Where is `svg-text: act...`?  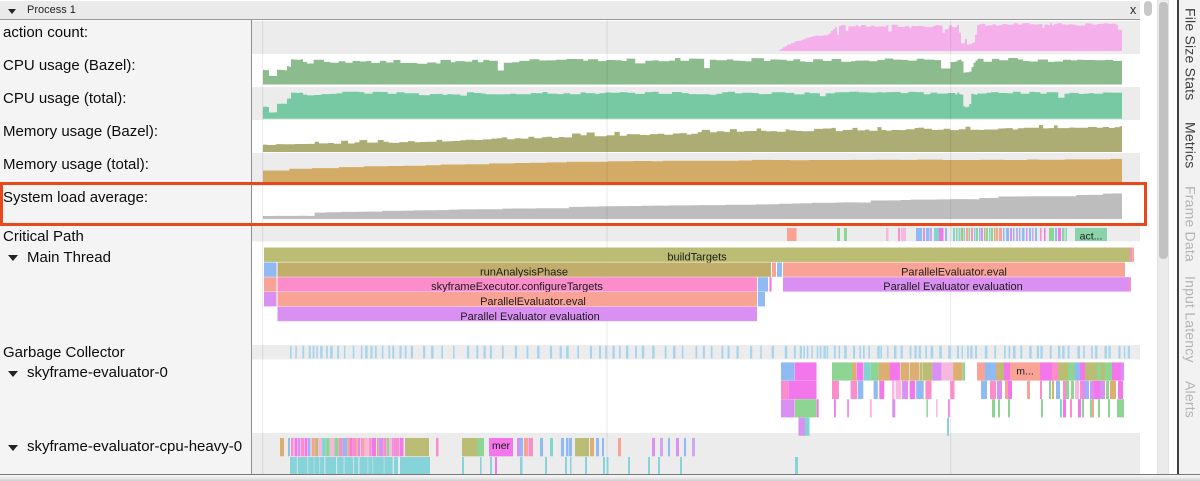
svg-text: act... is located at coordinates (1091, 237).